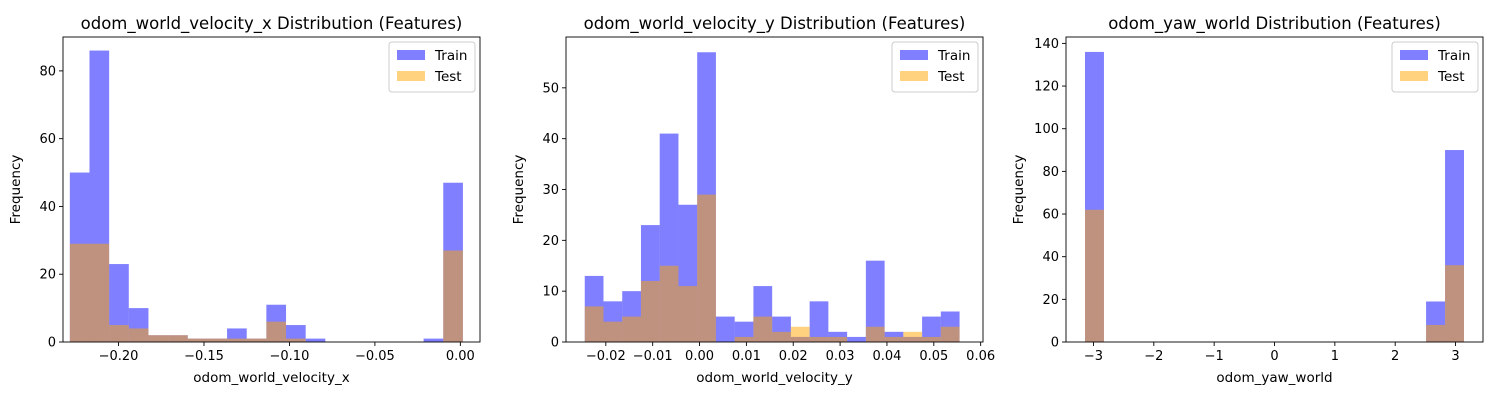  What do you see at coordinates (774, 378) in the screenshot?
I see `x-axis-label: odom_world_velocity_y` at bounding box center [774, 378].